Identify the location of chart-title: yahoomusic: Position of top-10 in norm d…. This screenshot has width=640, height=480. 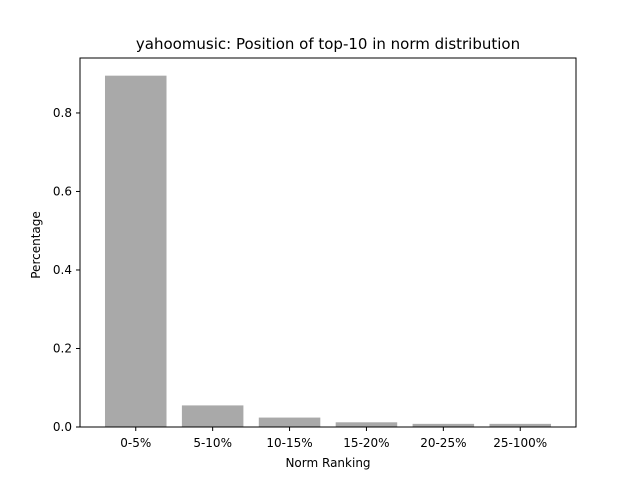
(328, 44).